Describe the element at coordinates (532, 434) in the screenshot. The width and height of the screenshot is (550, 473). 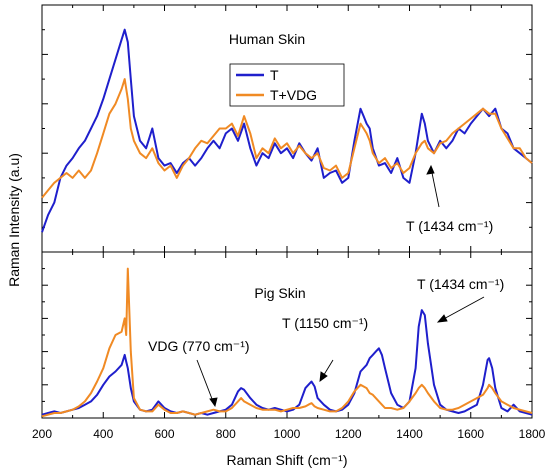
I see `x-tick-label: 1800` at that location.